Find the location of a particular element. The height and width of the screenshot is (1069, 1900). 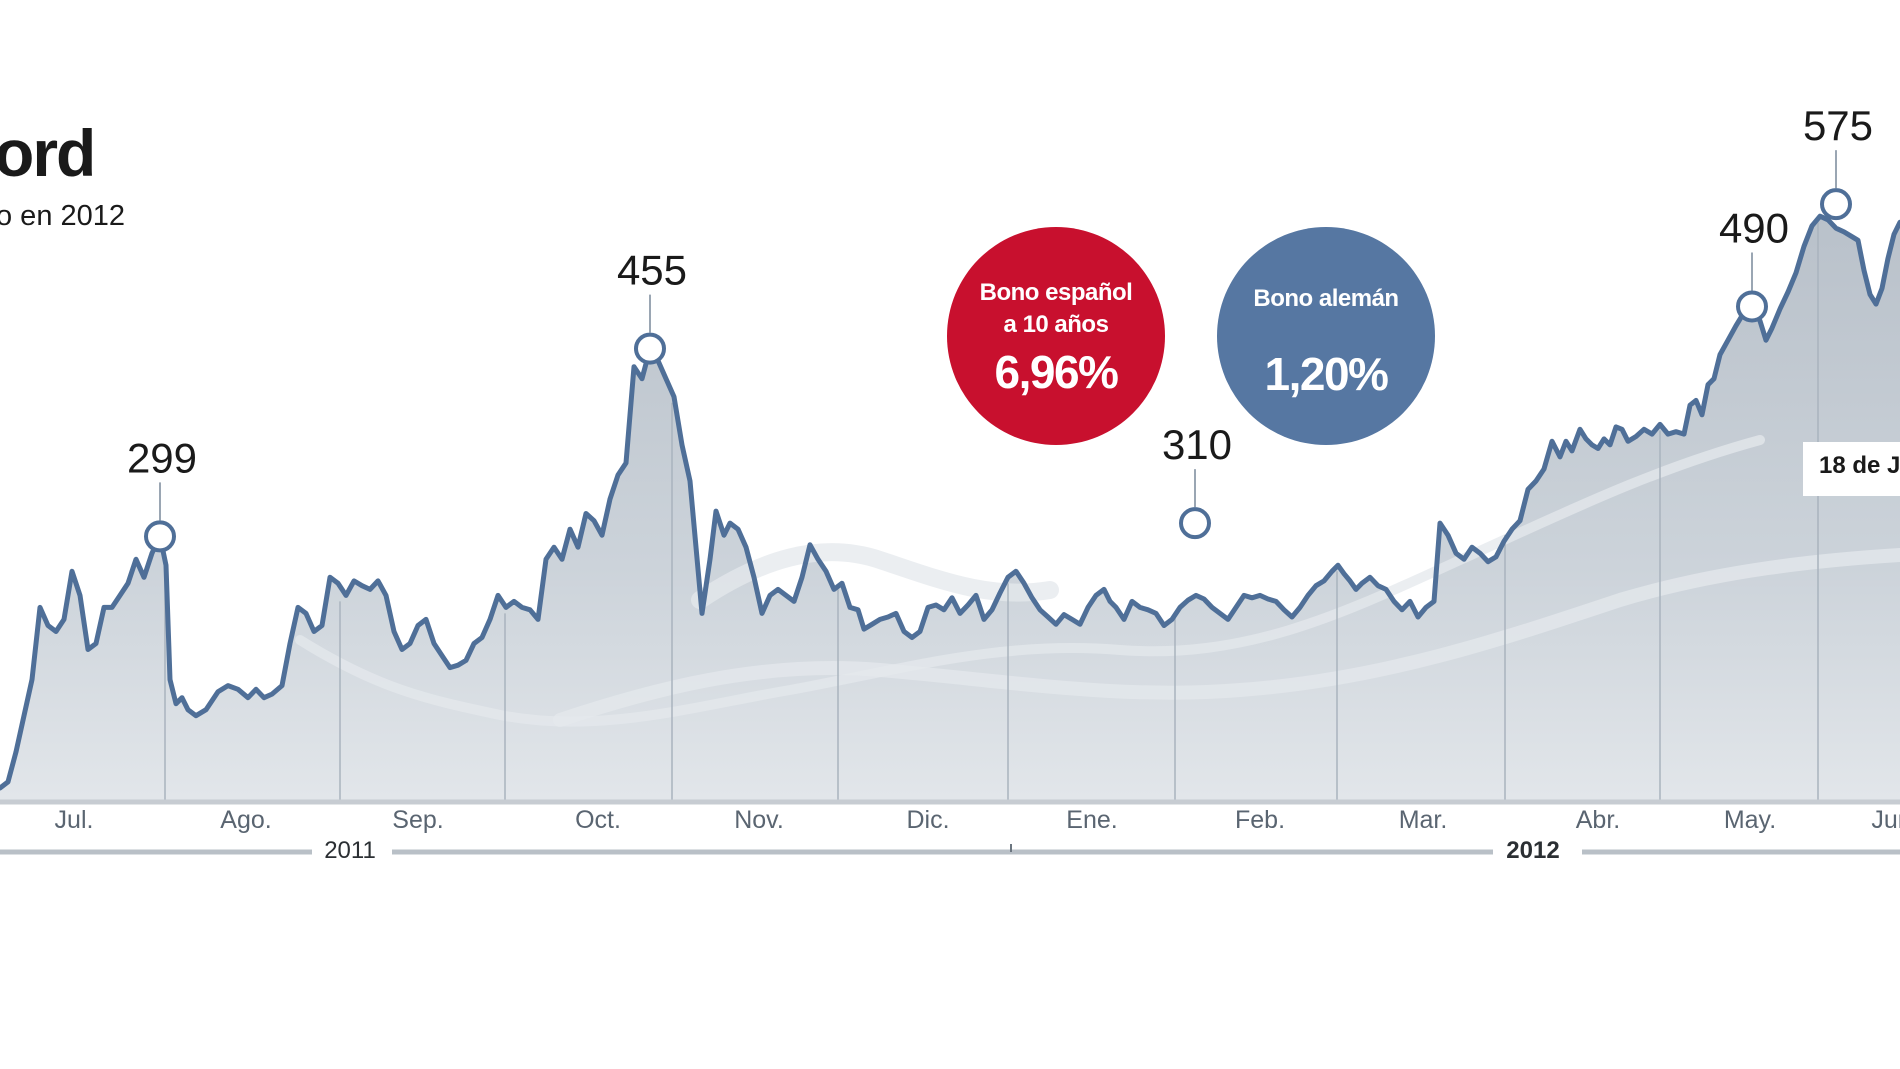

annotation-label: 455 is located at coordinates (652, 270).